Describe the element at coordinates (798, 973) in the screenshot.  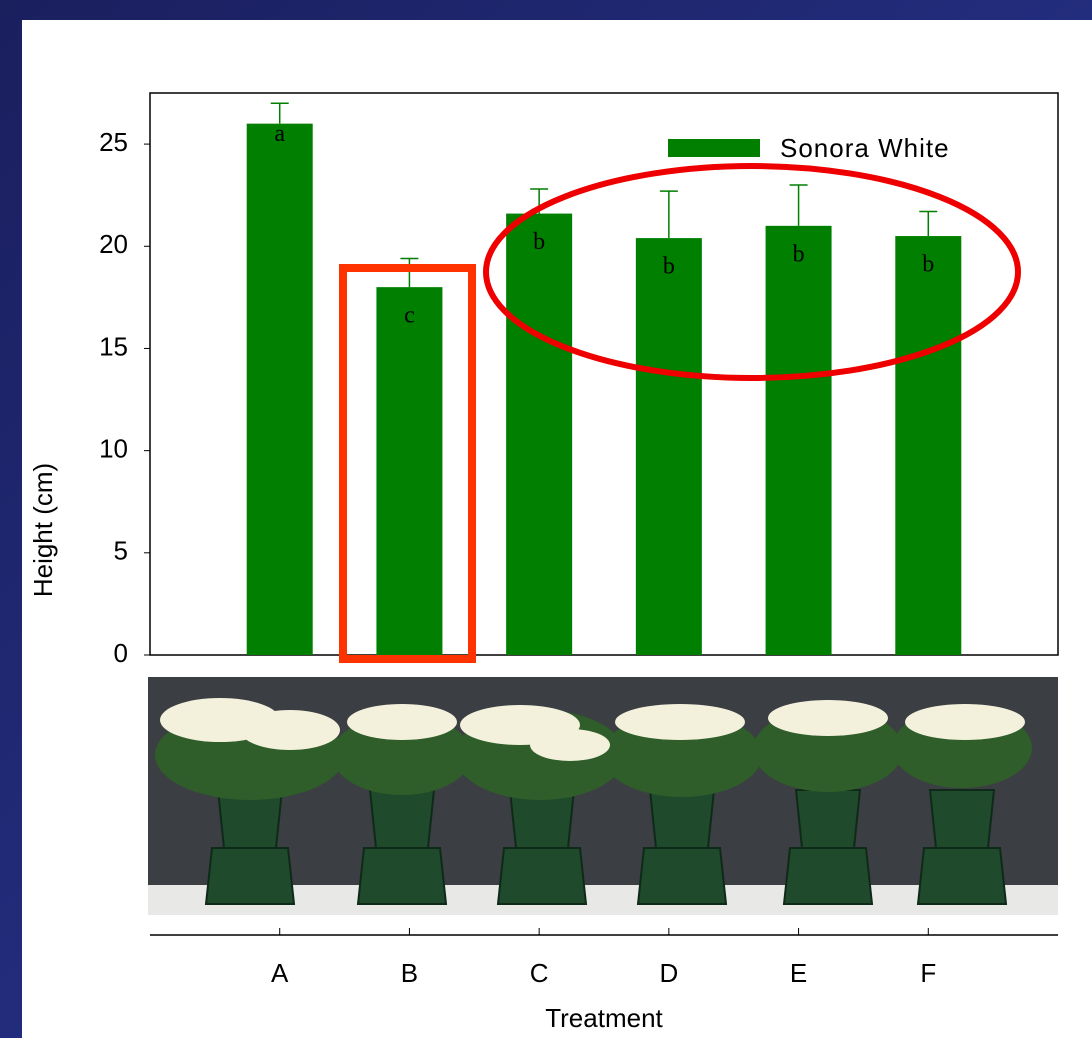
I see `x-tick-label: E` at that location.